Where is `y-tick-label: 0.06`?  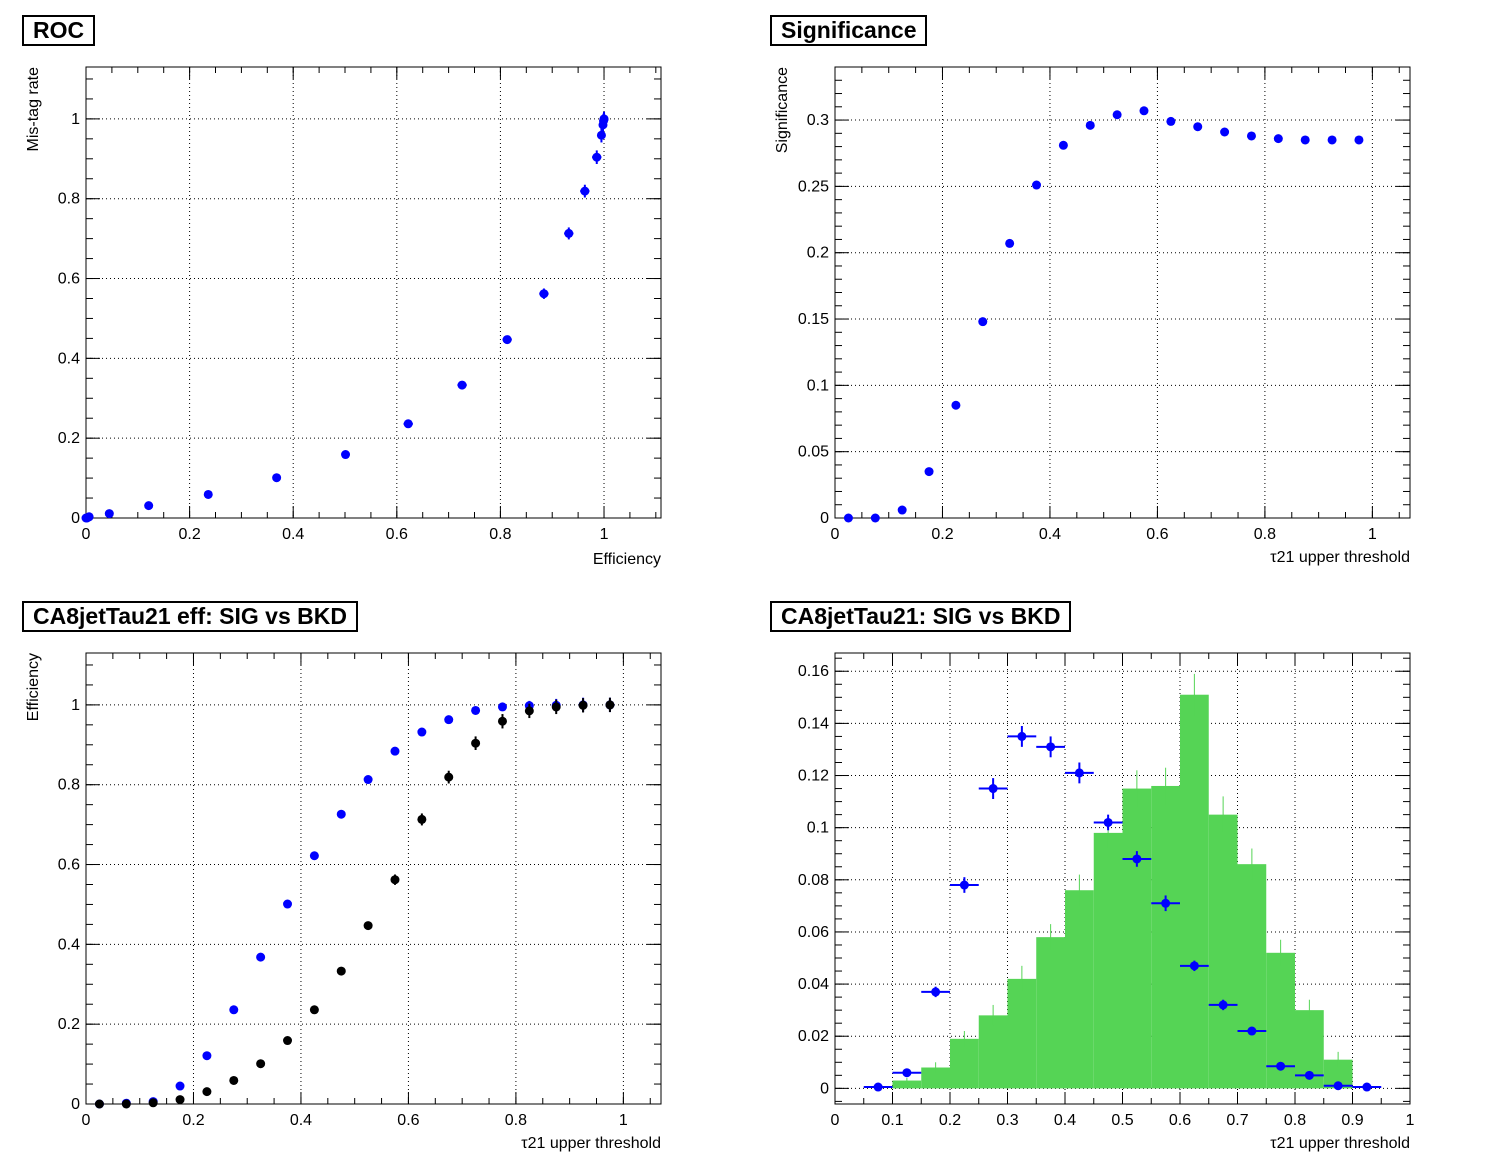
y-tick-label: 0.06 is located at coordinates (813, 932).